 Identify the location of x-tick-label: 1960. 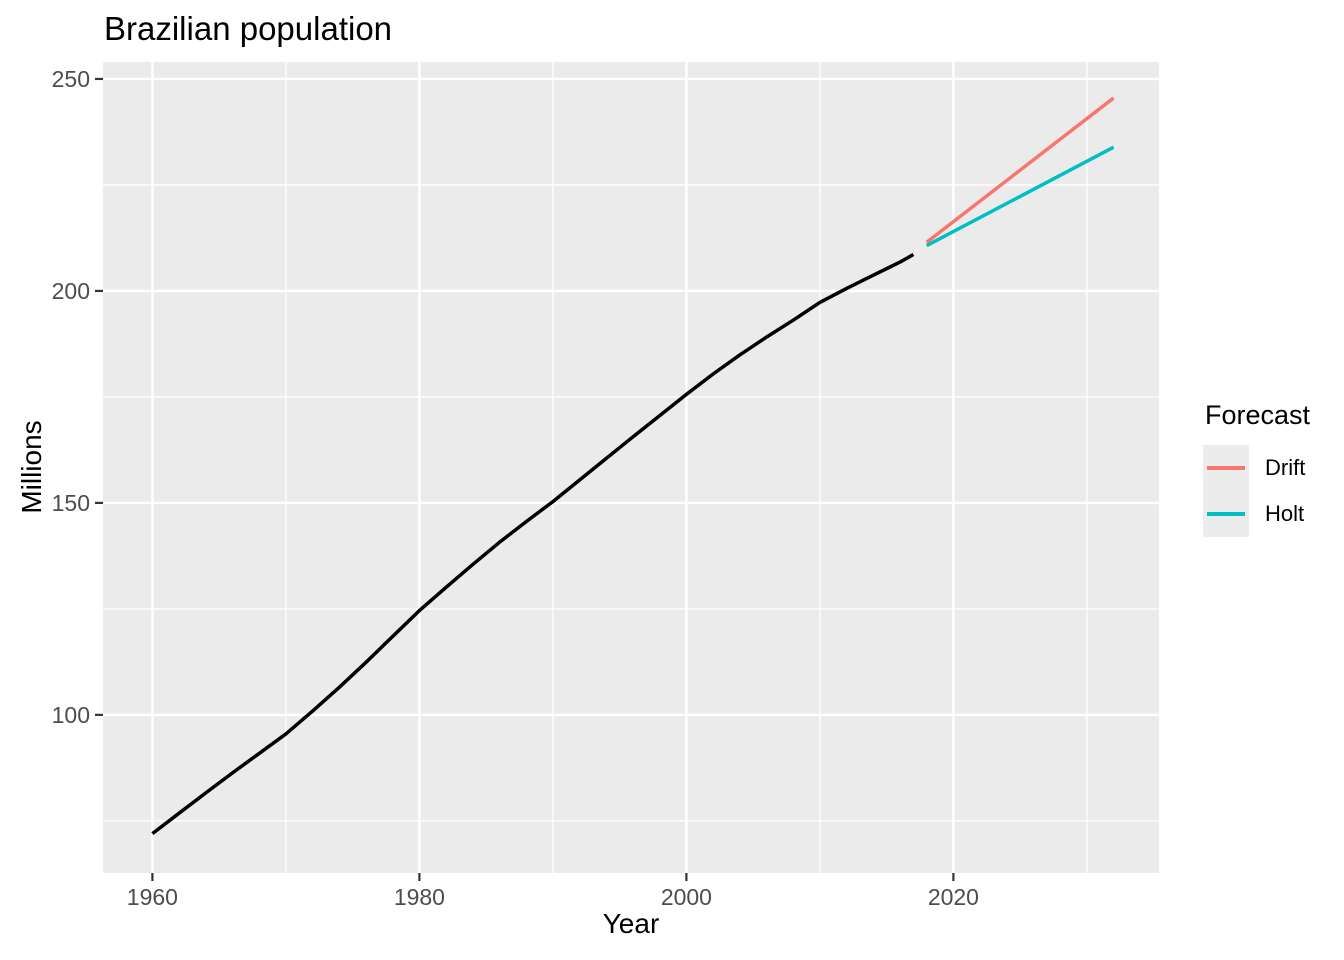
(152, 897).